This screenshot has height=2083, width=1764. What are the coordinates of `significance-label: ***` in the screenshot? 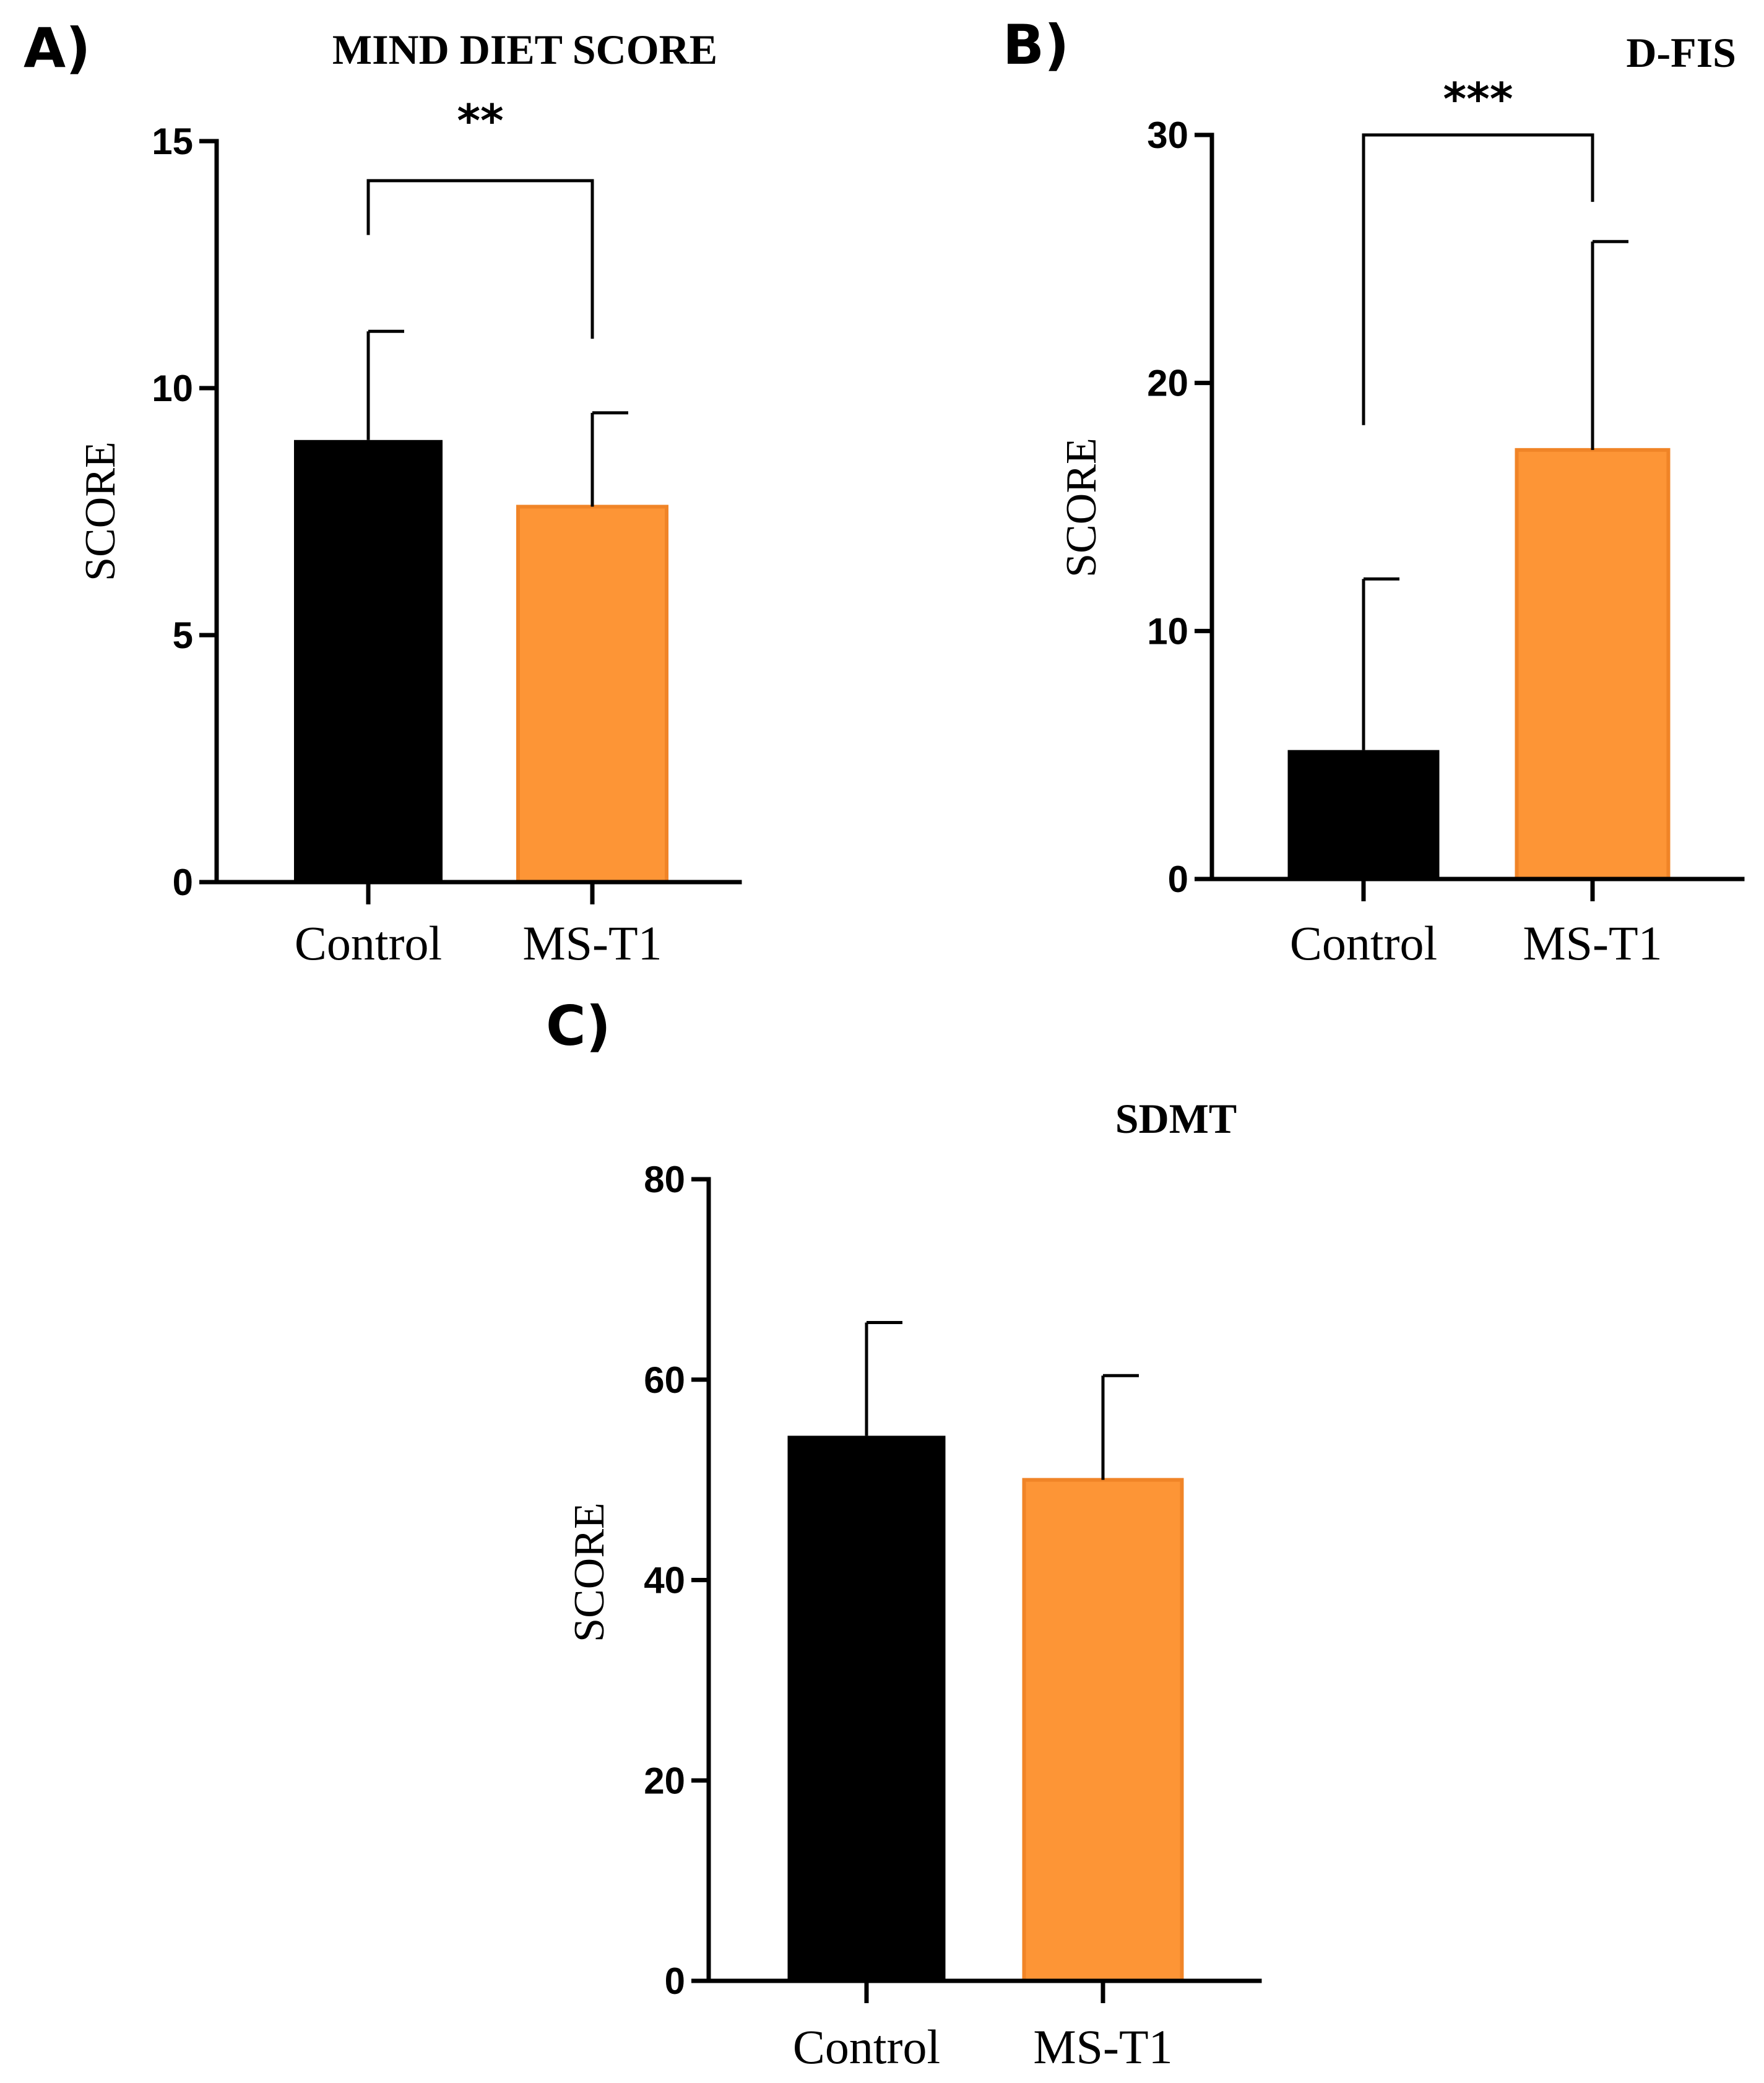 It's located at (1478, 99).